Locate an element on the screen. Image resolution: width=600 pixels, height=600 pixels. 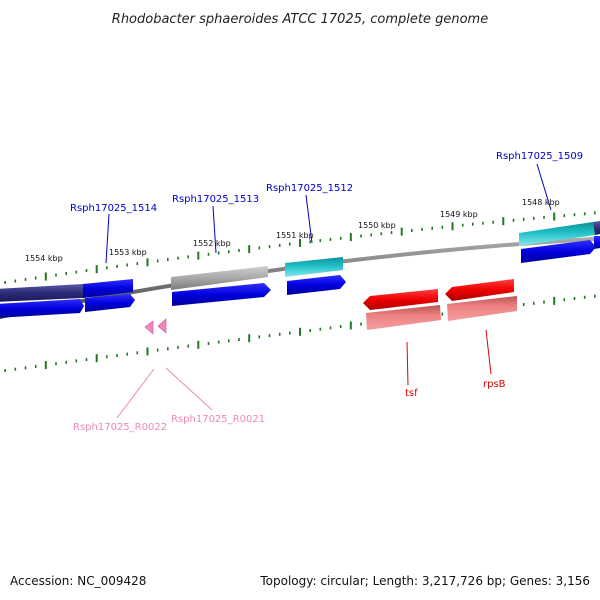
feature-forward-left is located at coordinates (42, 308).